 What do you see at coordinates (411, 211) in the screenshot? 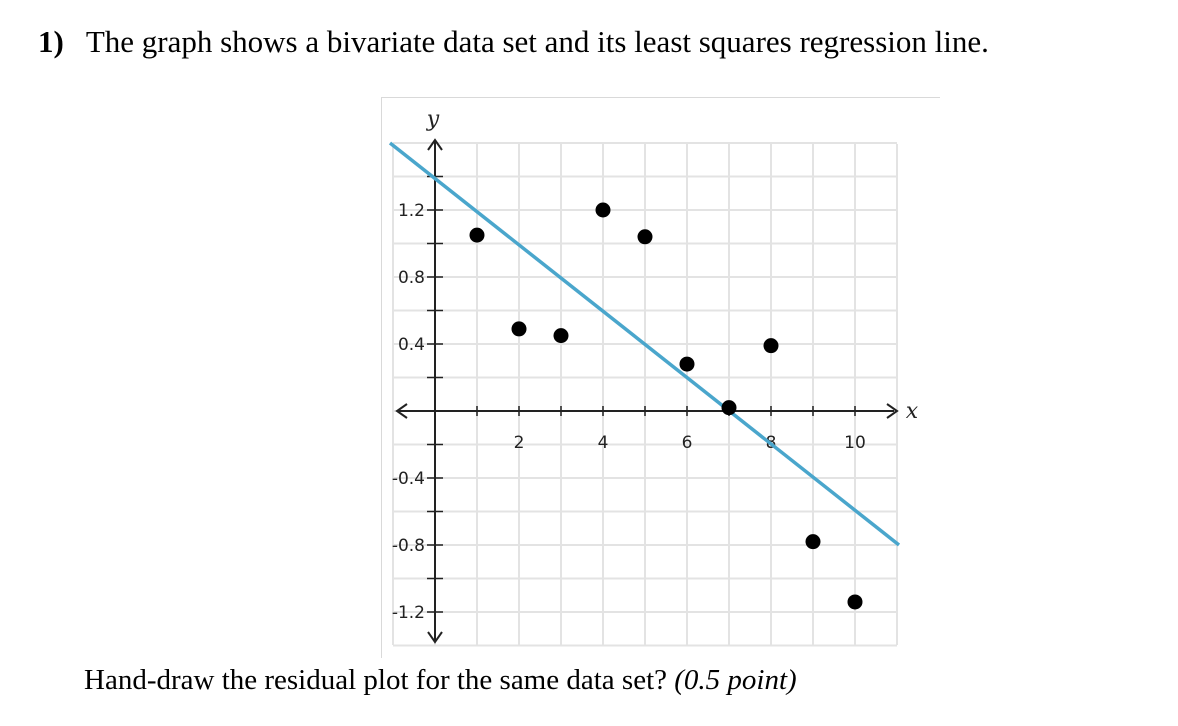
I see `y-tick-label: 1.2` at bounding box center [411, 211].